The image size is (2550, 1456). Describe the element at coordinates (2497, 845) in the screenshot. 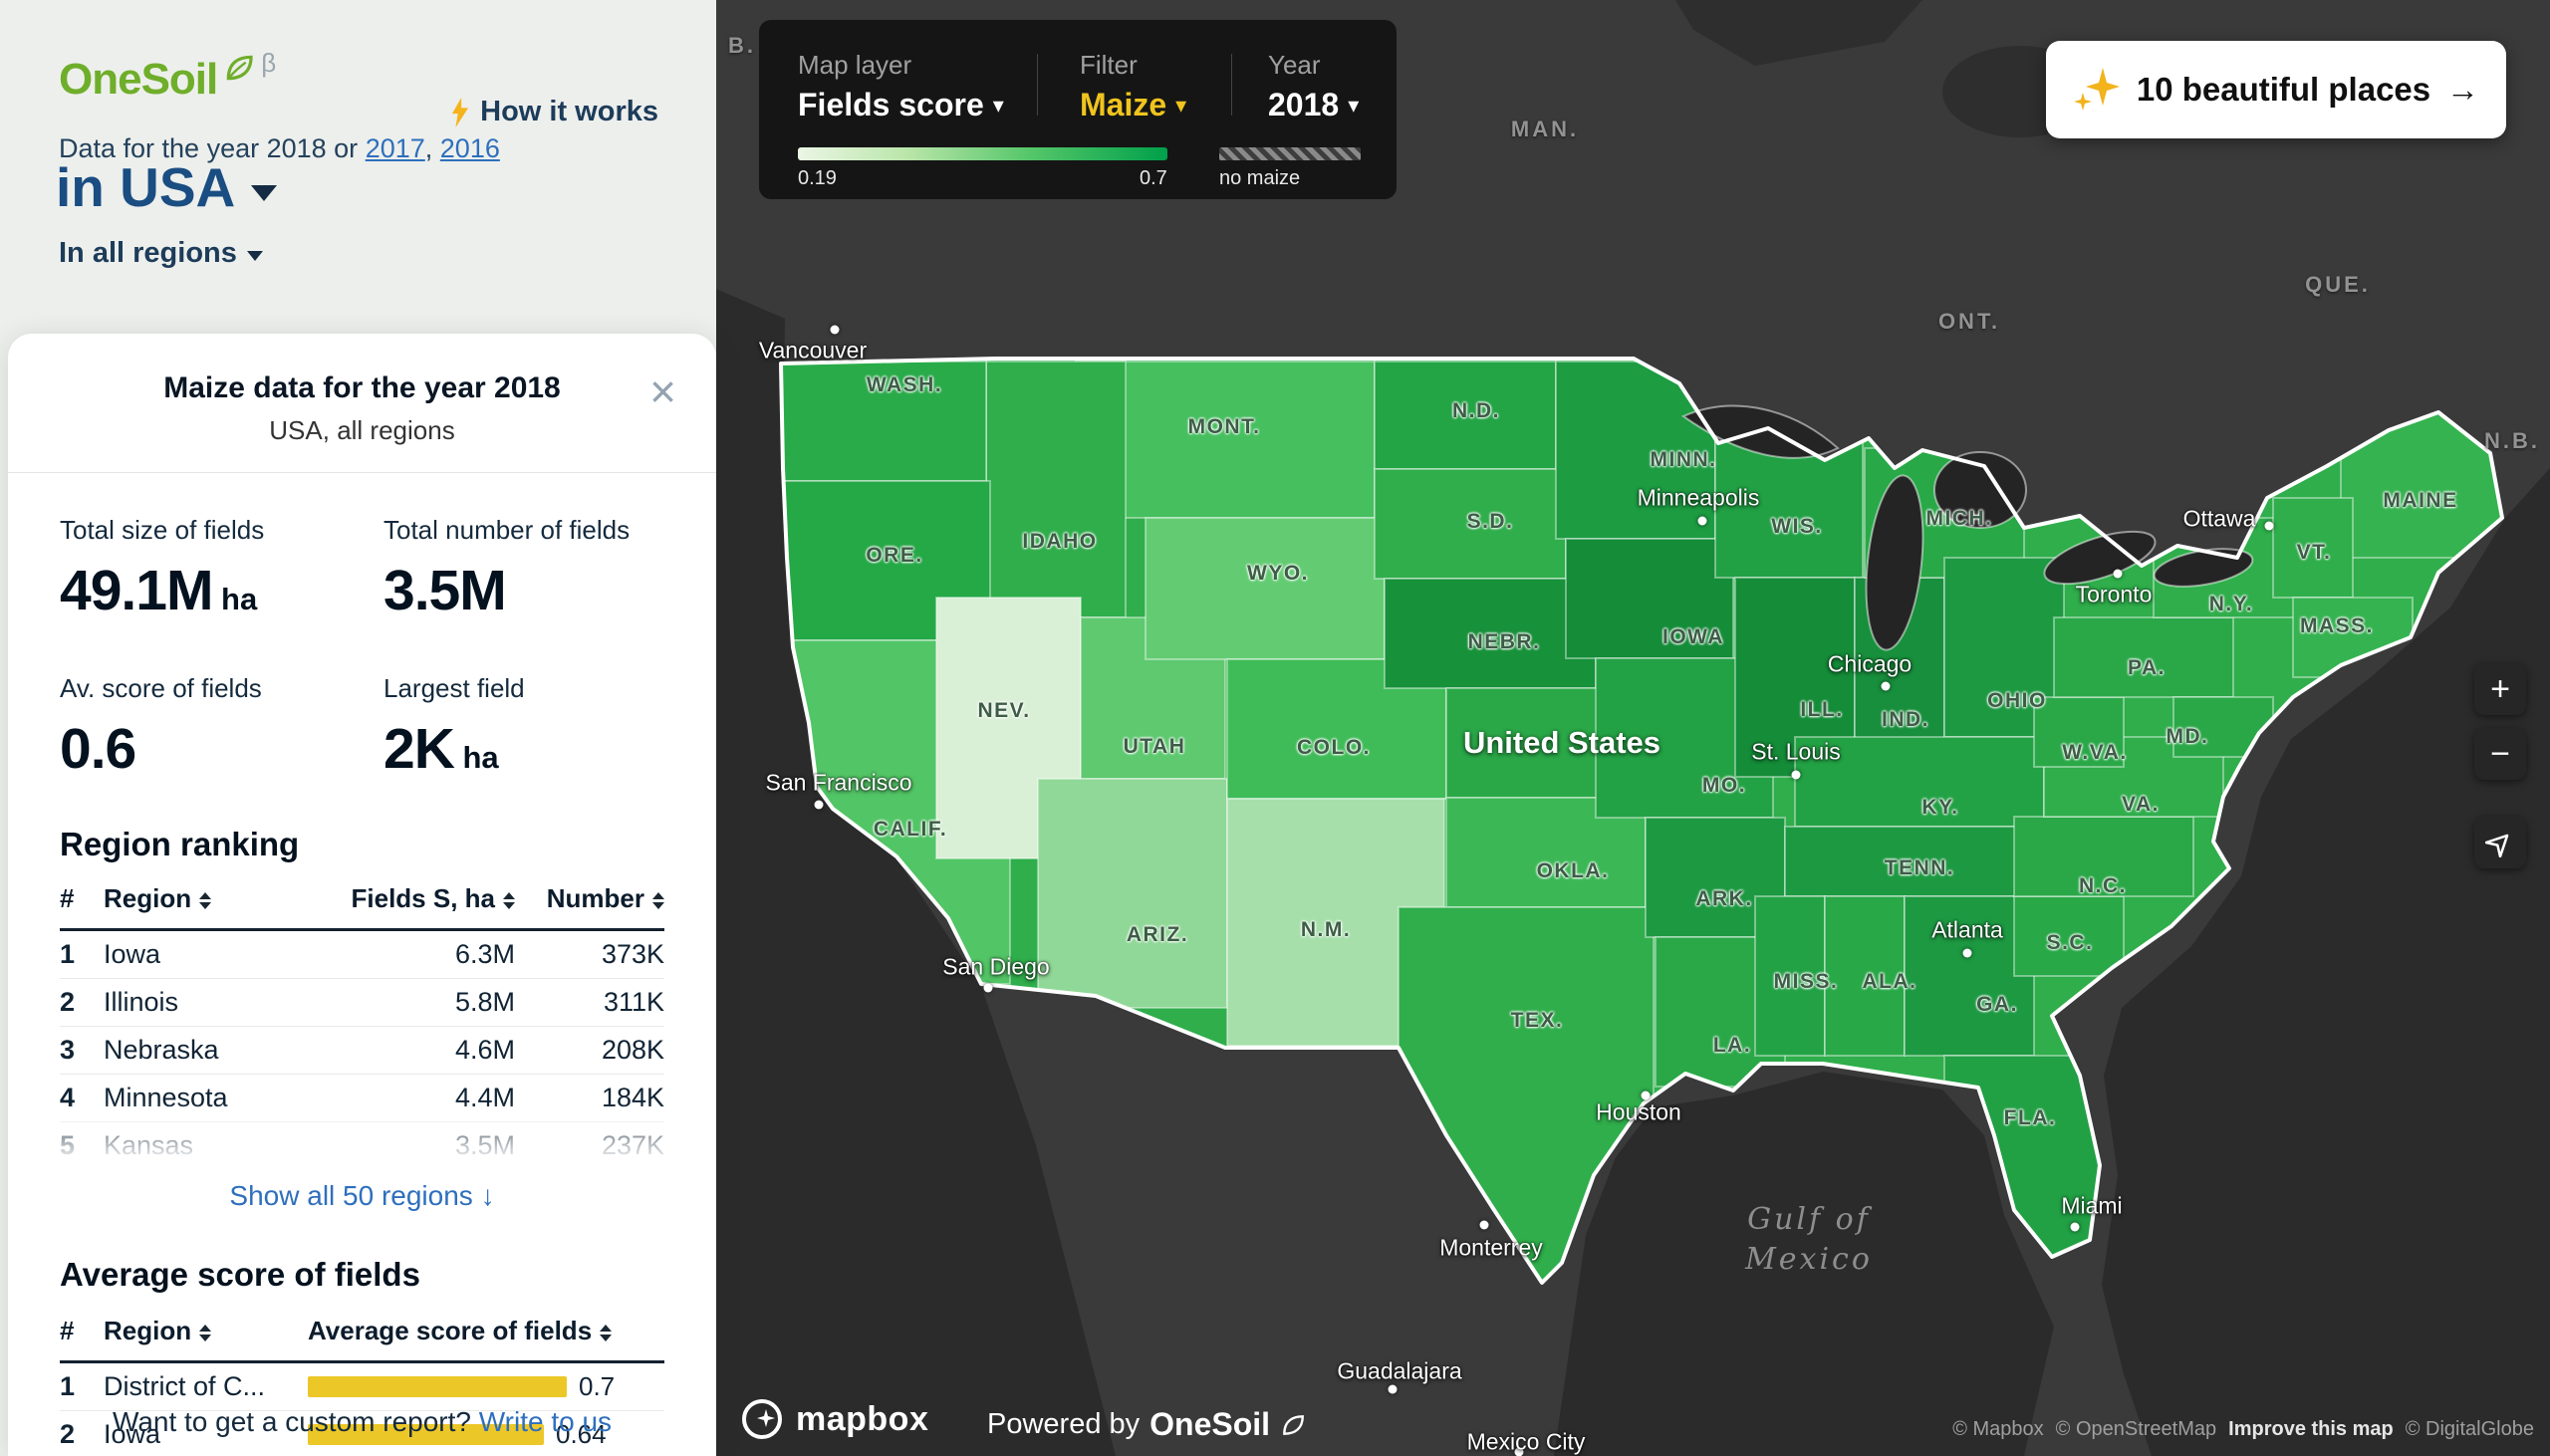

I see `navigation-arrow-icon` at that location.